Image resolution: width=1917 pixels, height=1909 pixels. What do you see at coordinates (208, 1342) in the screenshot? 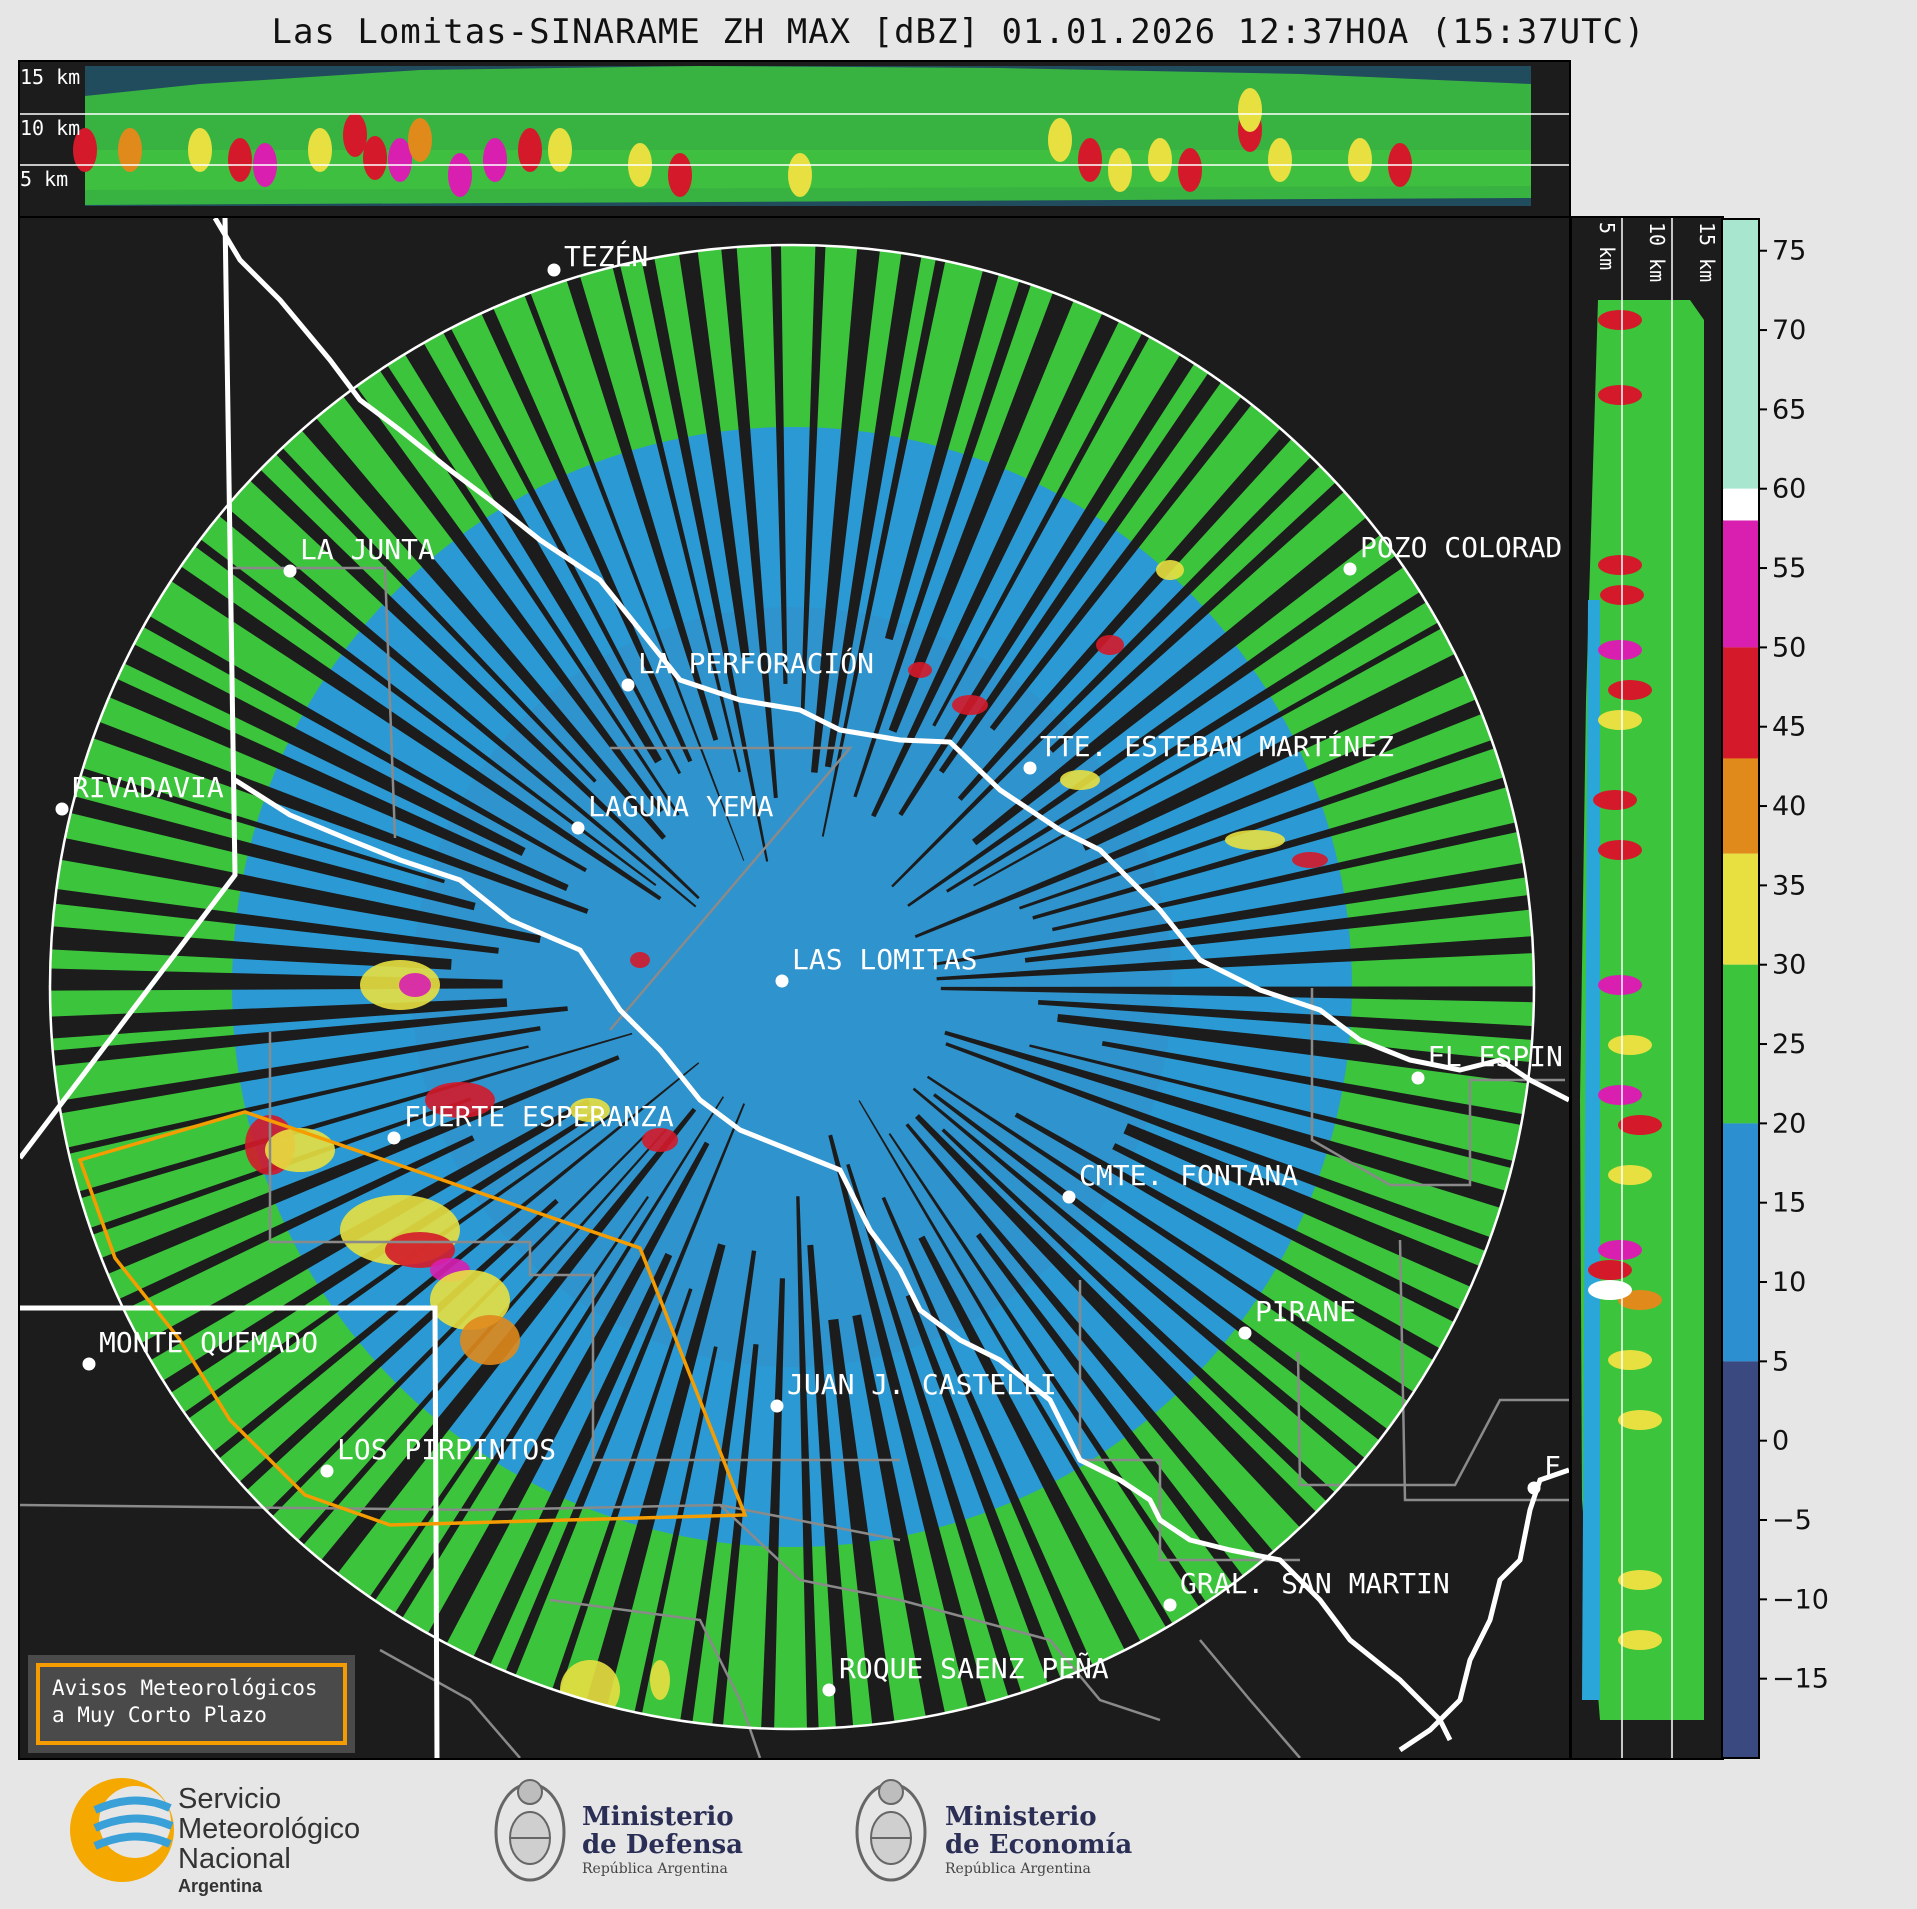
I see `city-label: MONTE QUEMADO` at bounding box center [208, 1342].